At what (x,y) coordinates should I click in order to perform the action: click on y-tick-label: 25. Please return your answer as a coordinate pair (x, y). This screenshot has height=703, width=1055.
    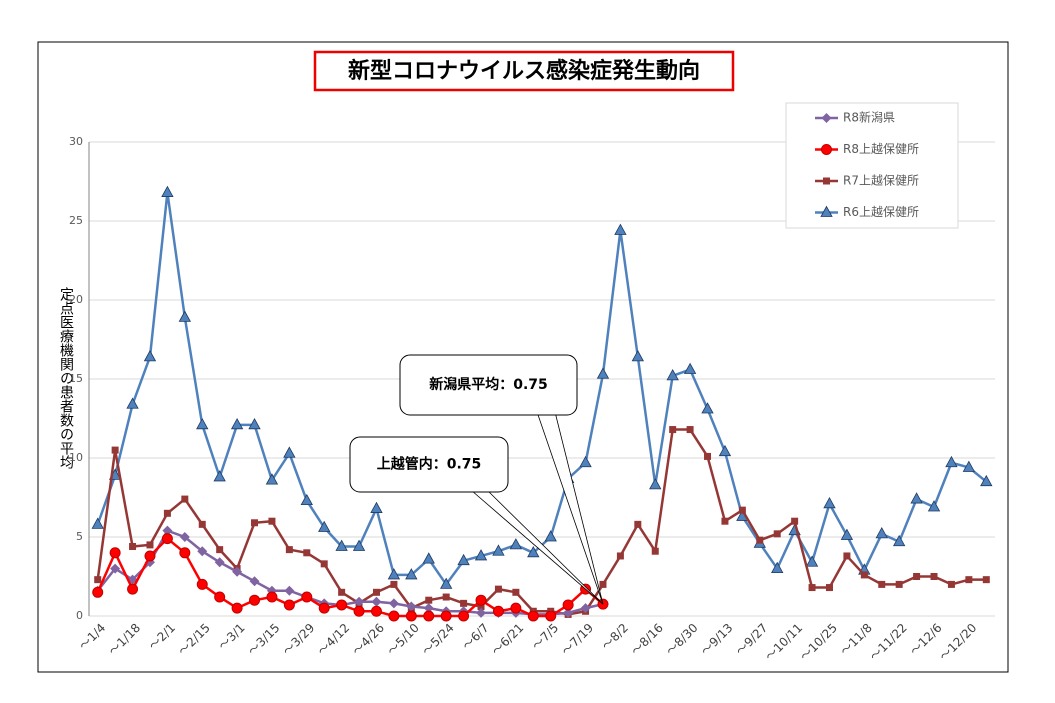
    Looking at the image, I should click on (76, 220).